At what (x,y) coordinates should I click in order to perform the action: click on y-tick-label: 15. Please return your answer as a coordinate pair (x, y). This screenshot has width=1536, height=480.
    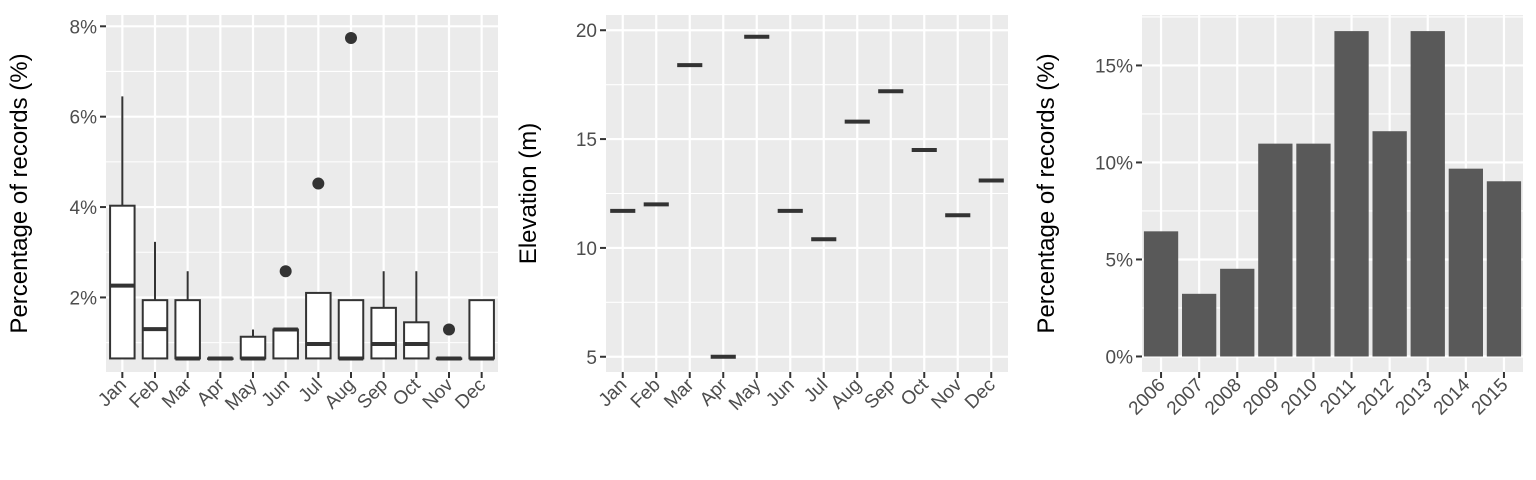
    Looking at the image, I should click on (586, 140).